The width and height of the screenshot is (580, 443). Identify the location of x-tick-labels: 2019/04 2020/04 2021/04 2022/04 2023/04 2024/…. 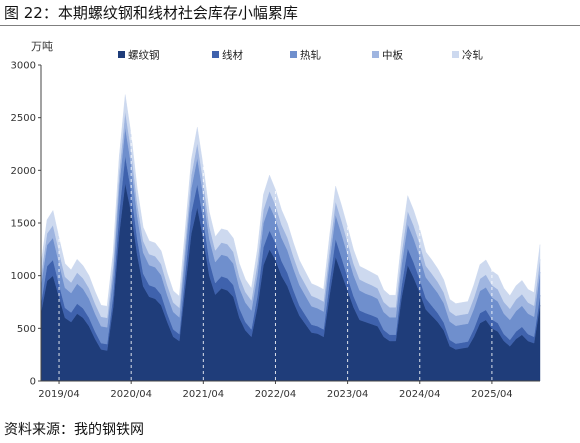
(275, 390).